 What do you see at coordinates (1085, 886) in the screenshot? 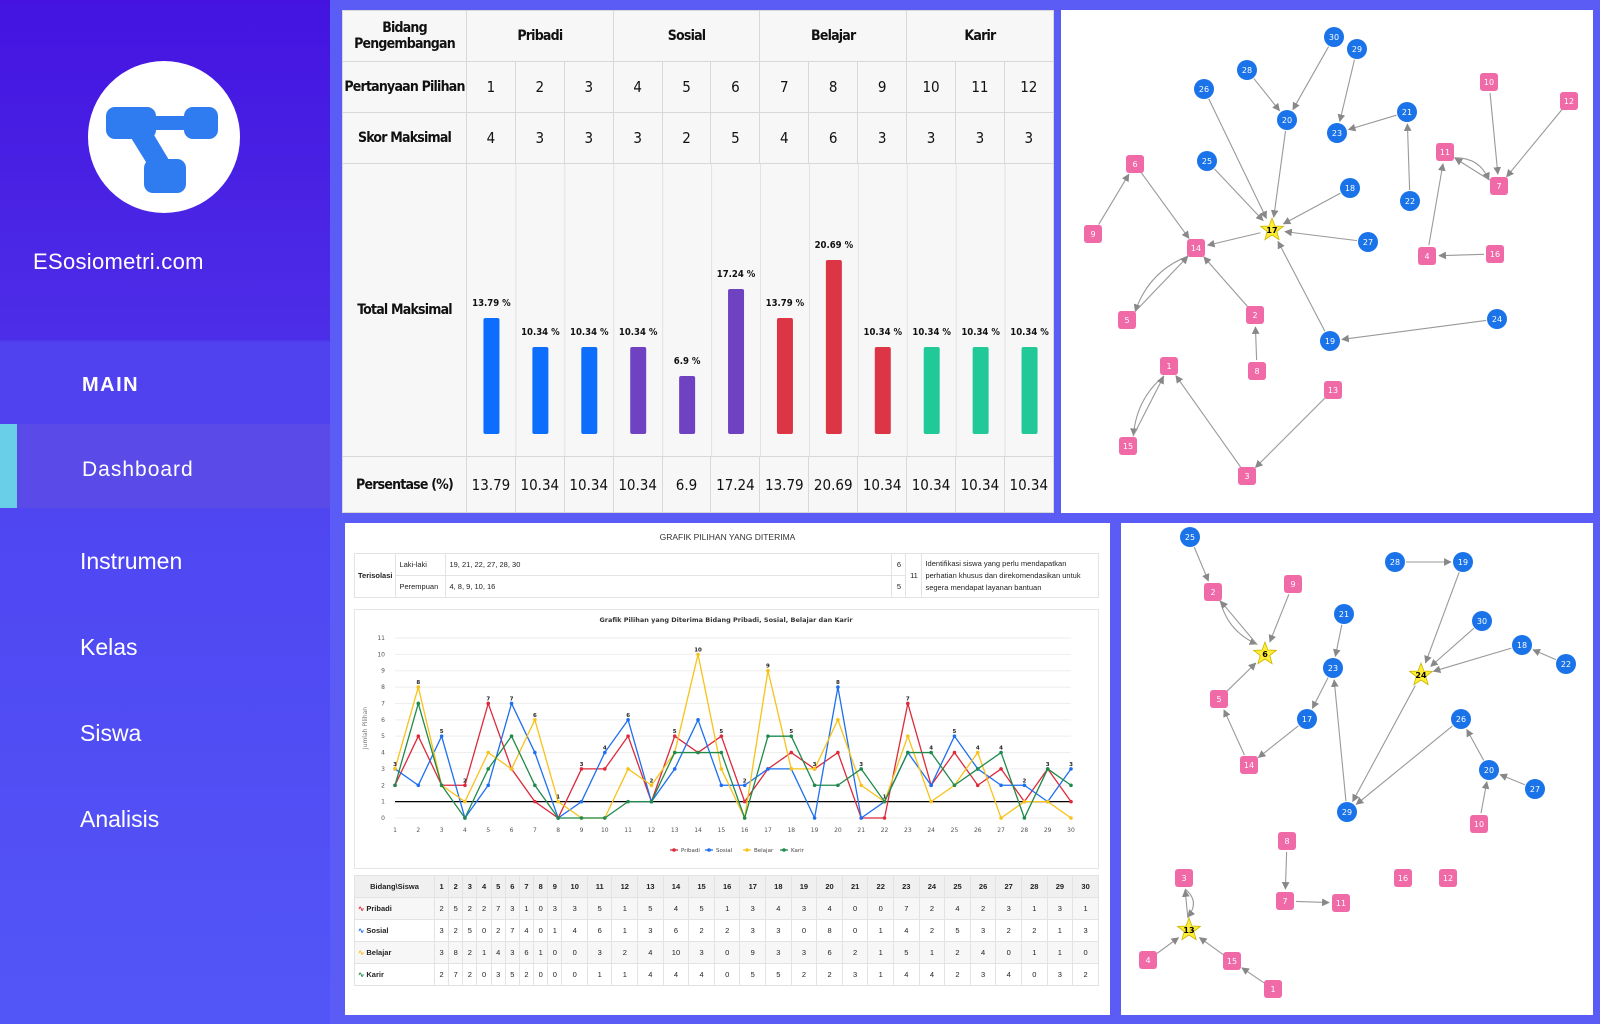
I see `siswa-30: 30` at bounding box center [1085, 886].